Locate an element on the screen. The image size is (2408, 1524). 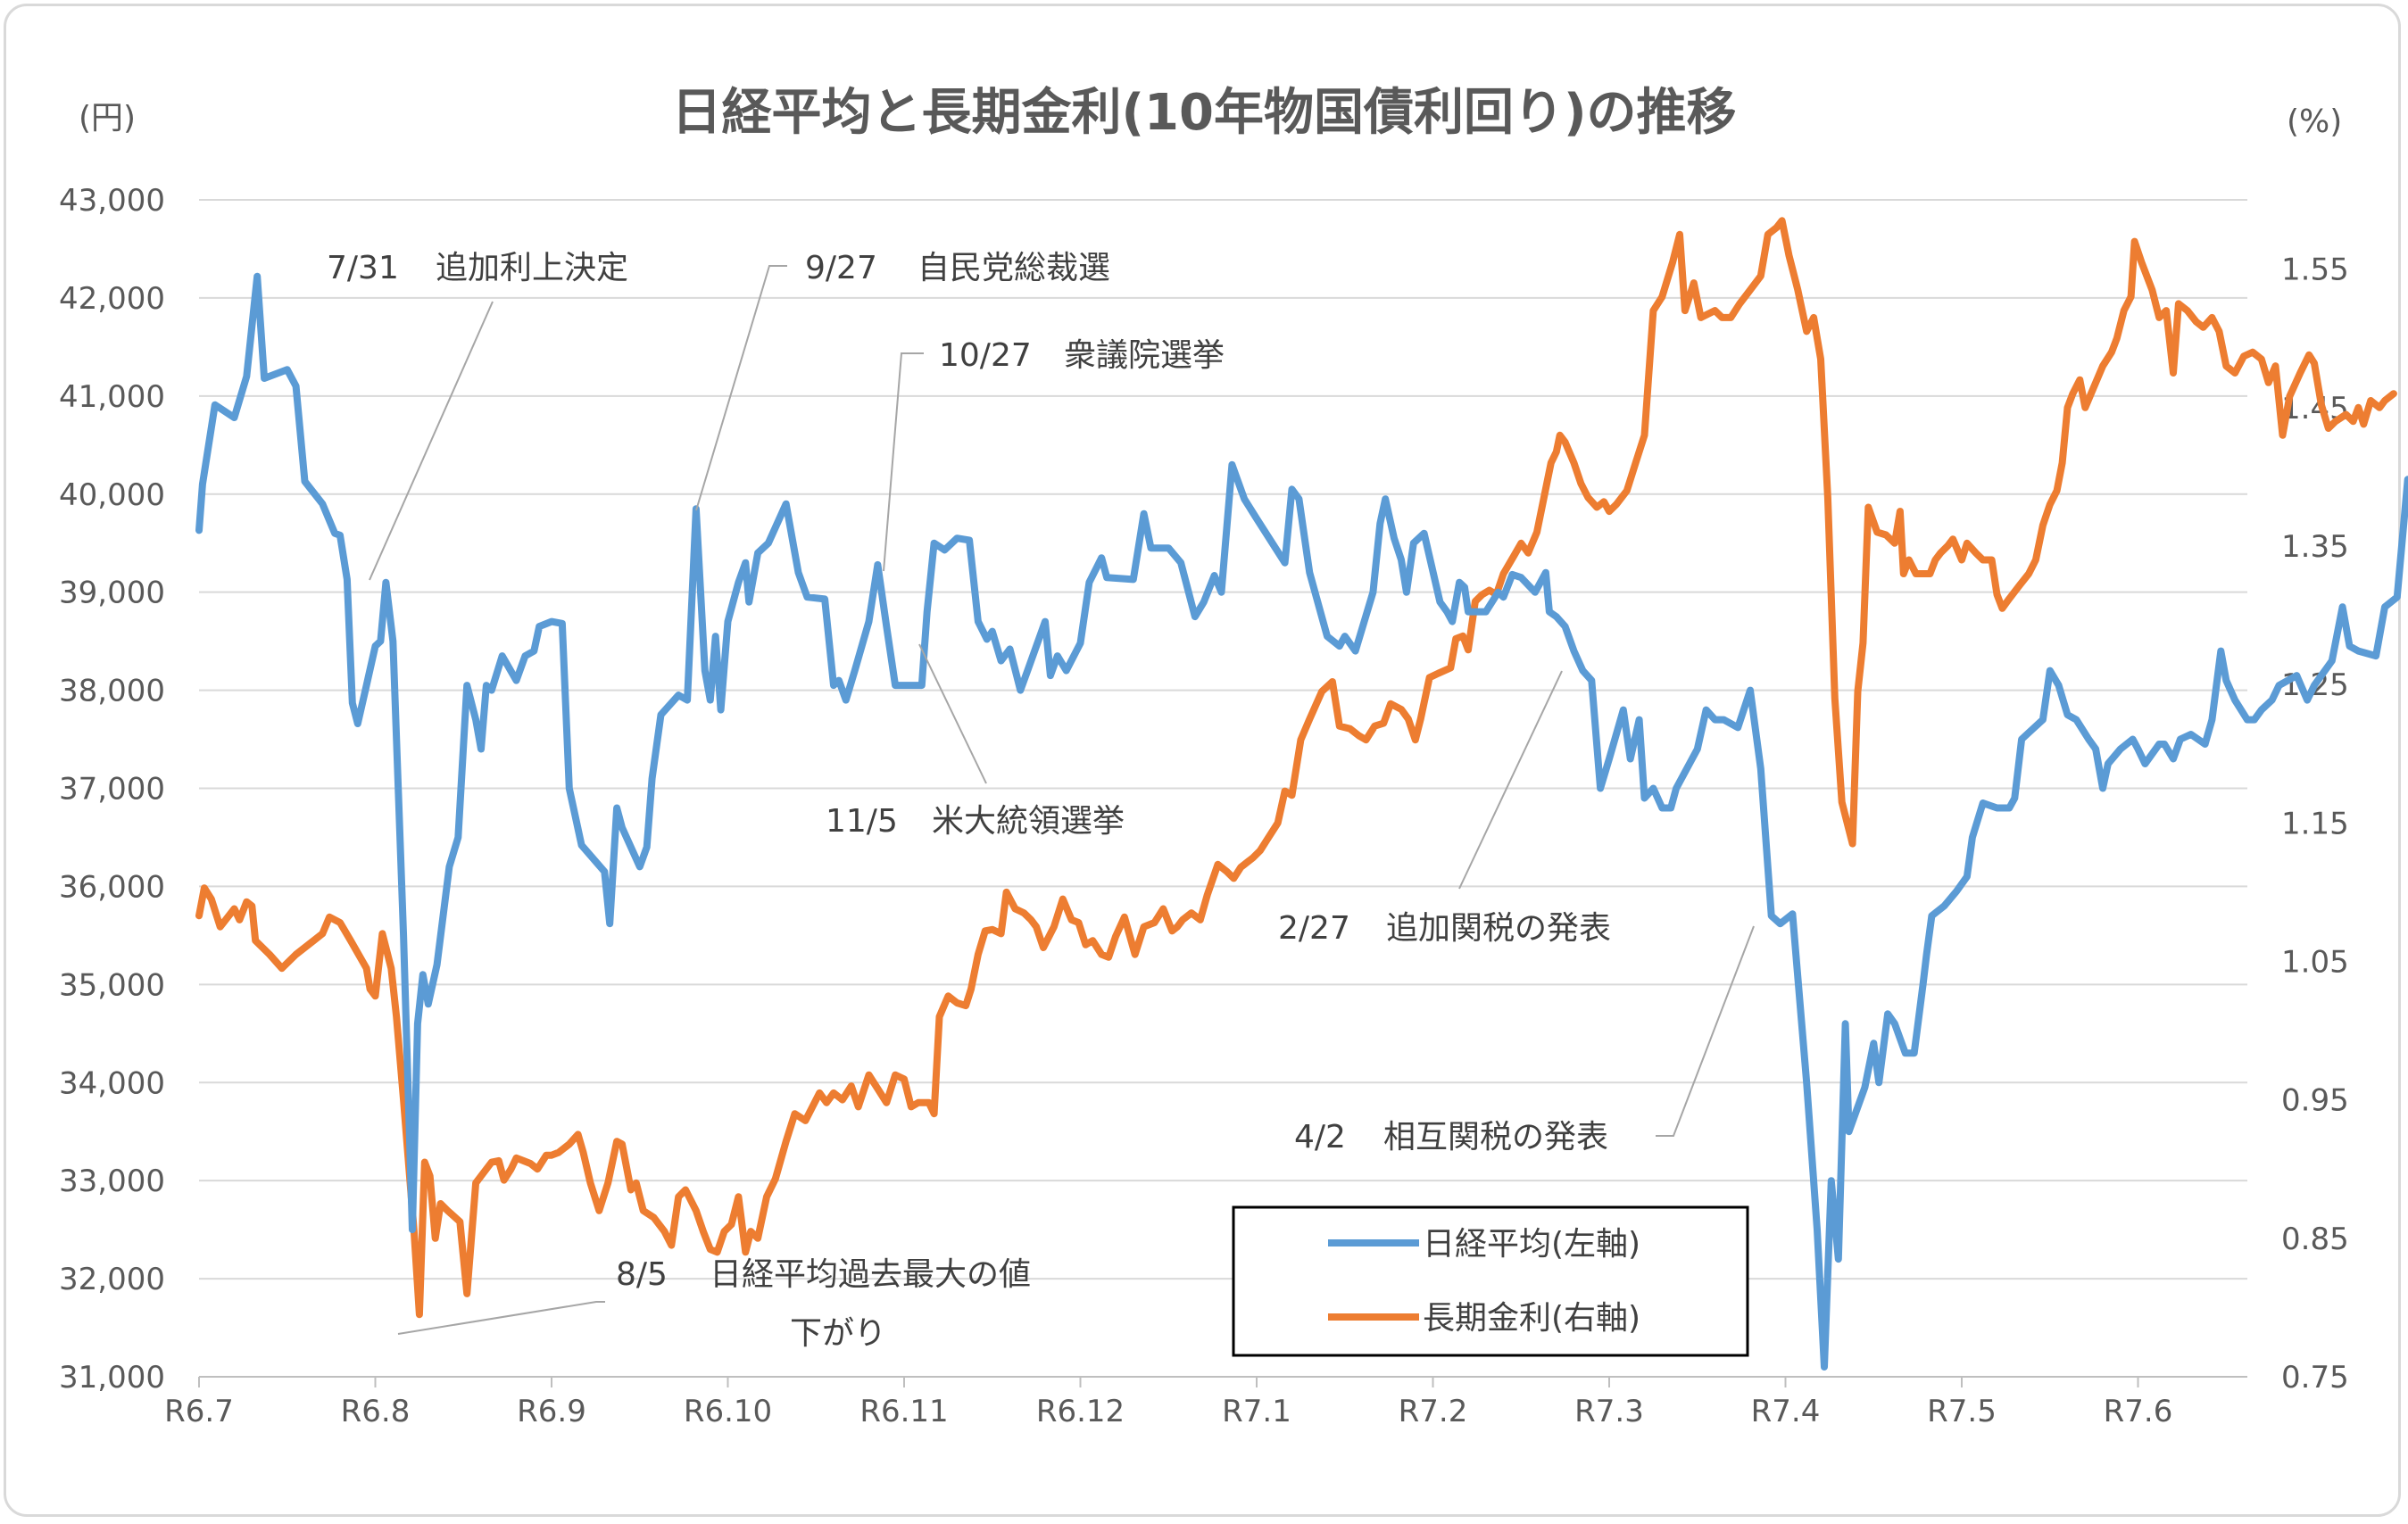
x-tick-label: R6.9 is located at coordinates (551, 1411).